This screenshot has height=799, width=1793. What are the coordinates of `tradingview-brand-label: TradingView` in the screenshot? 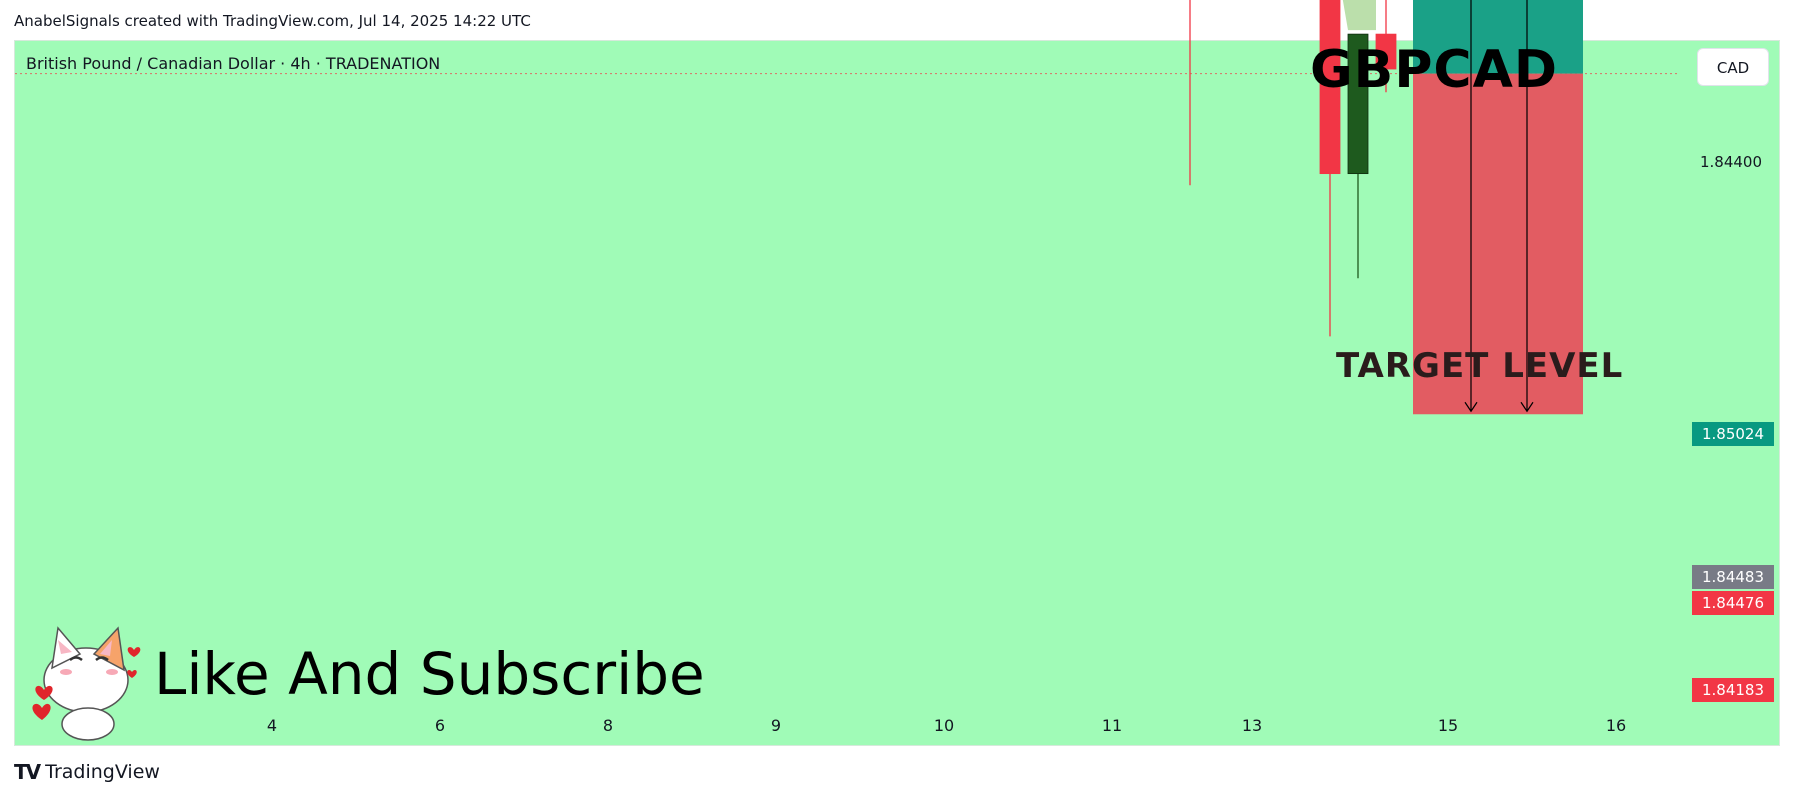 It's located at (102, 772).